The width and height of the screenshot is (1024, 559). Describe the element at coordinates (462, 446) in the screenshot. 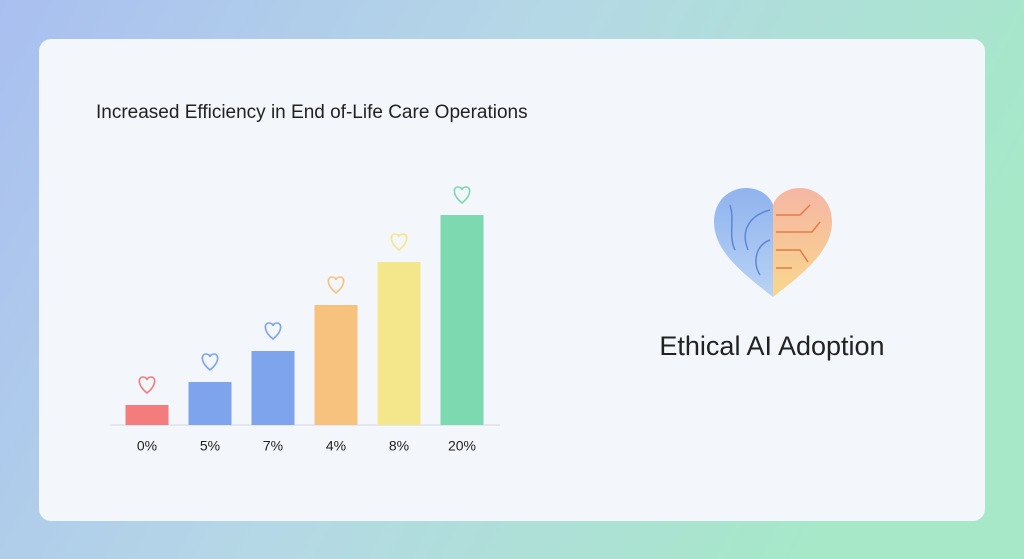

I see `x-tick-label: 20%` at that location.